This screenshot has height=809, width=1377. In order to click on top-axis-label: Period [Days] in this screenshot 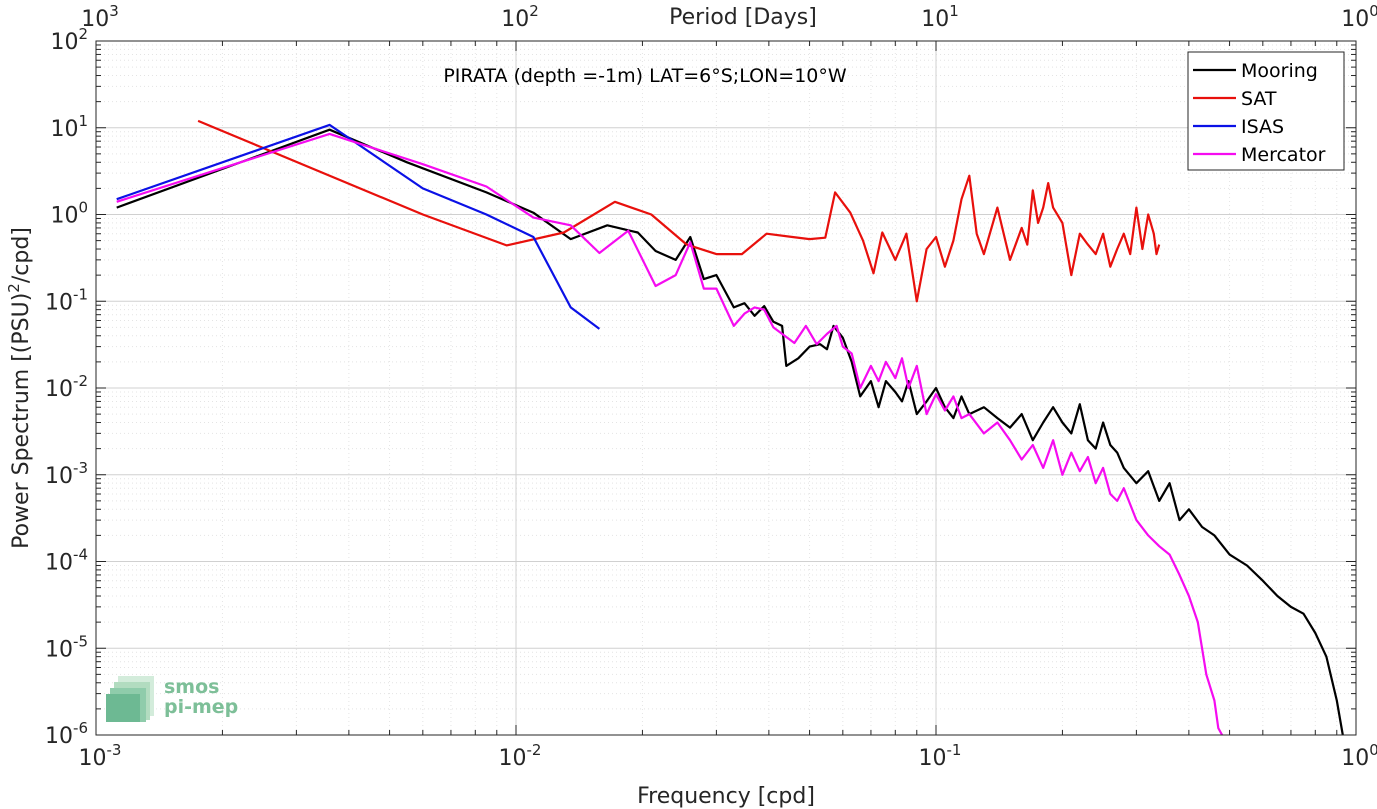, I will do `click(743, 17)`.